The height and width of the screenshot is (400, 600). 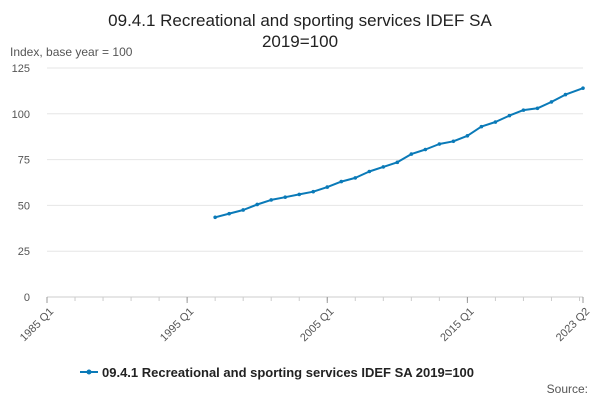 What do you see at coordinates (300, 41) in the screenshot?
I see `chart-title-line-2: 2019=100` at bounding box center [300, 41].